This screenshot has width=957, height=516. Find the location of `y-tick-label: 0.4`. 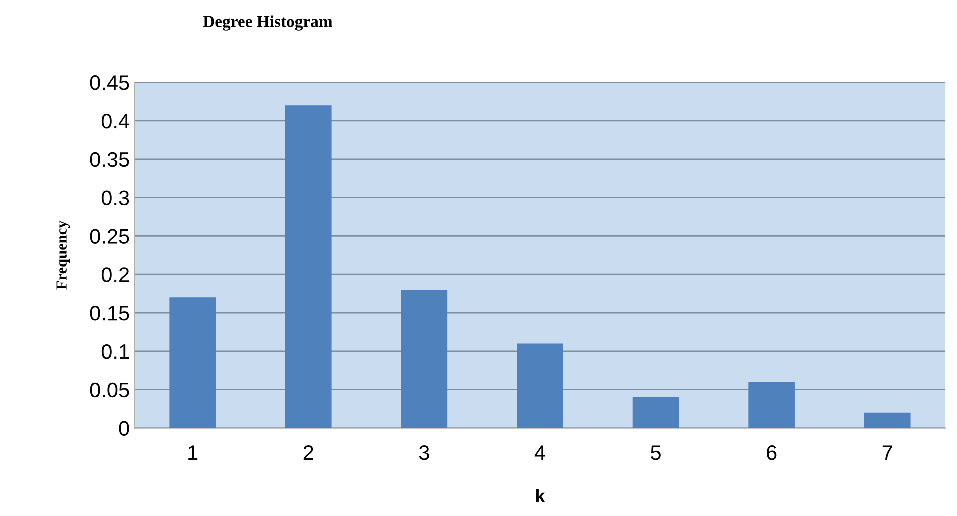

y-tick-label: 0.4 is located at coordinates (116, 121).